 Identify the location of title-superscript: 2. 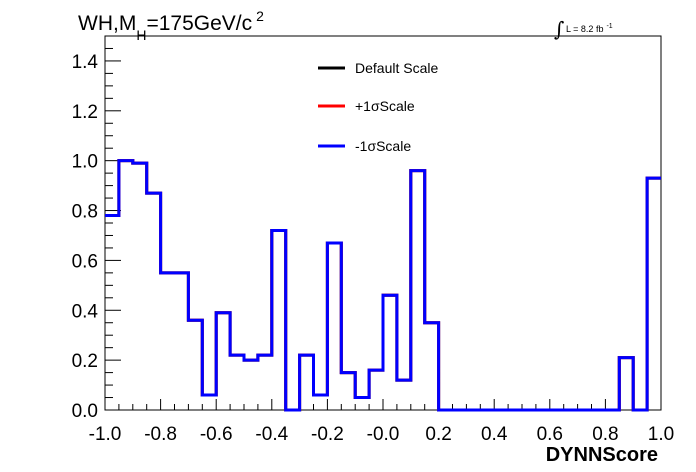
(260, 16).